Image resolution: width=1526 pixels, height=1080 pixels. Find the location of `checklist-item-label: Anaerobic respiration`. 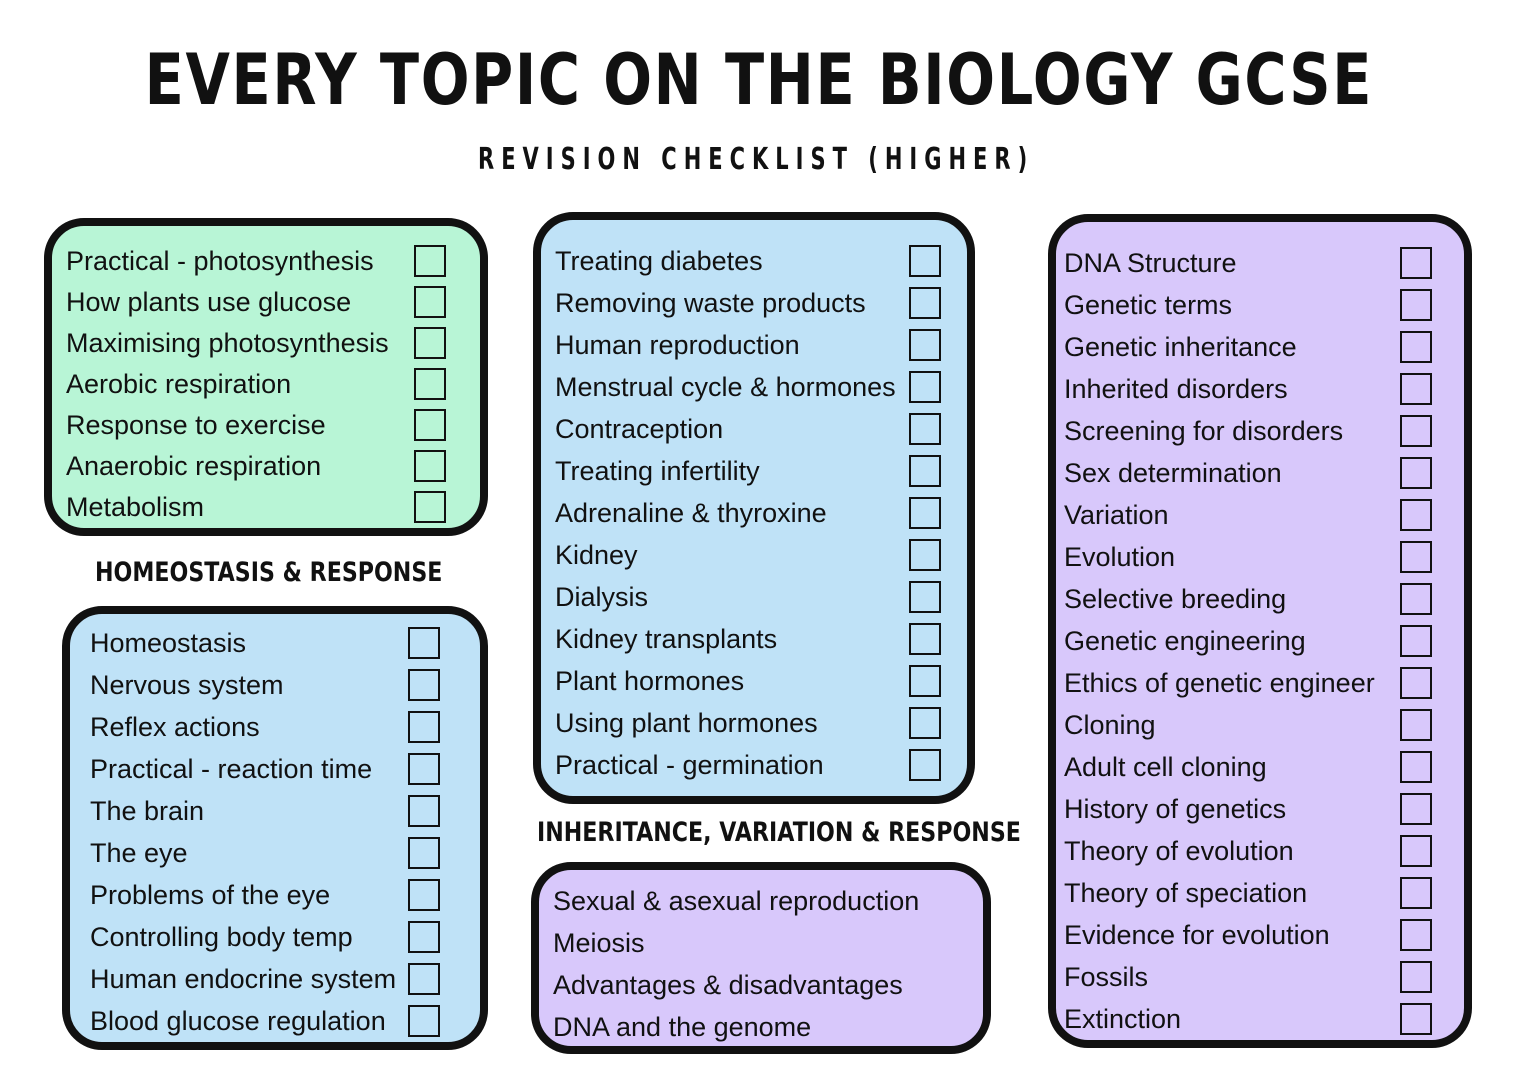

checklist-item-label: Anaerobic respiration is located at coordinates (194, 466).